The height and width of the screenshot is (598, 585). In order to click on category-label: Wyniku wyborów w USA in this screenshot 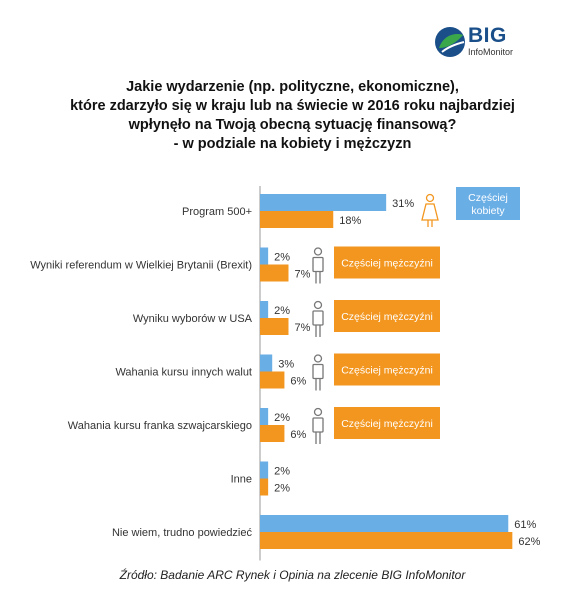, I will do `click(193, 319)`.